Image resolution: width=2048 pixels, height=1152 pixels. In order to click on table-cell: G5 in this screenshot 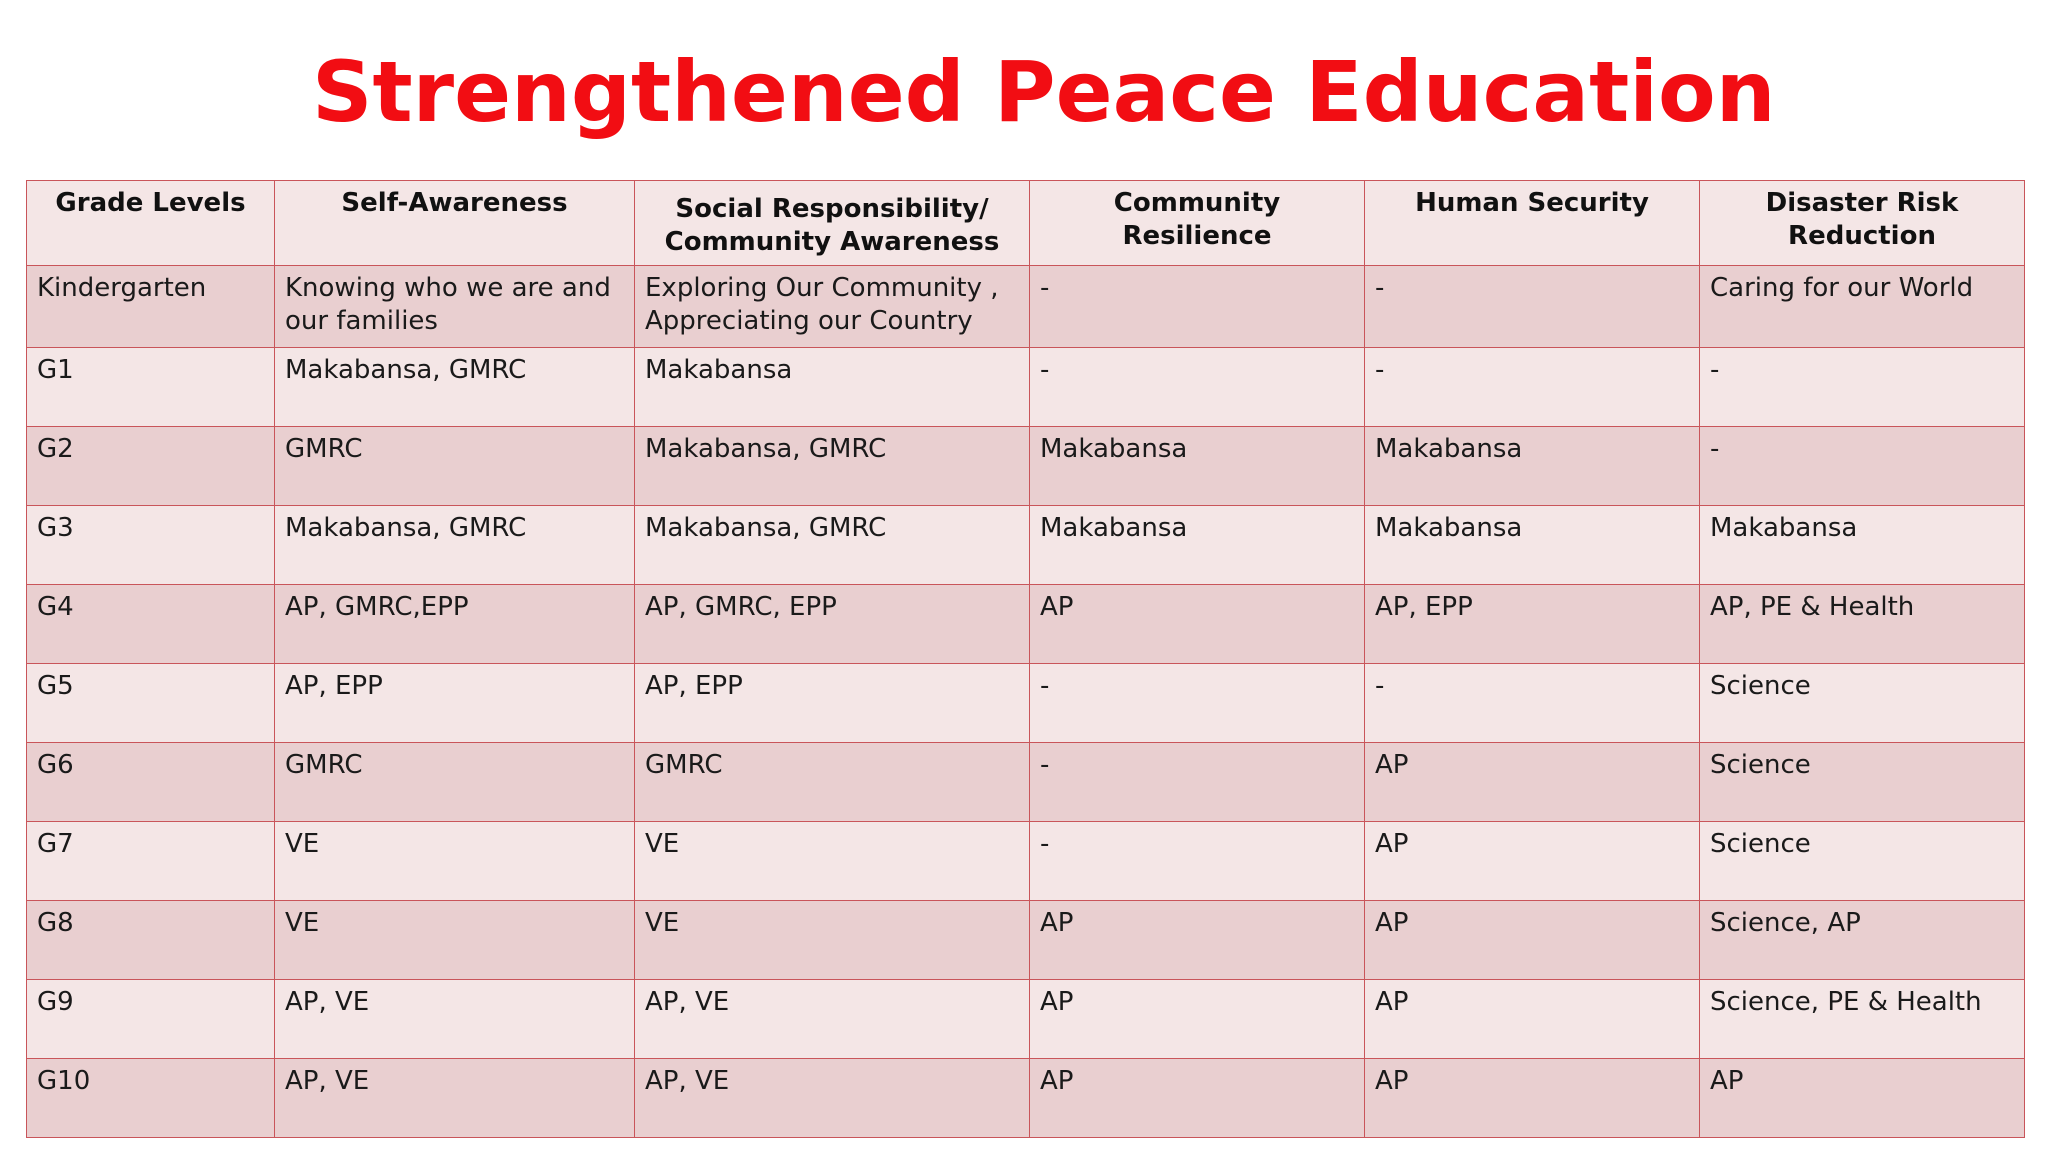, I will do `click(150, 703)`.